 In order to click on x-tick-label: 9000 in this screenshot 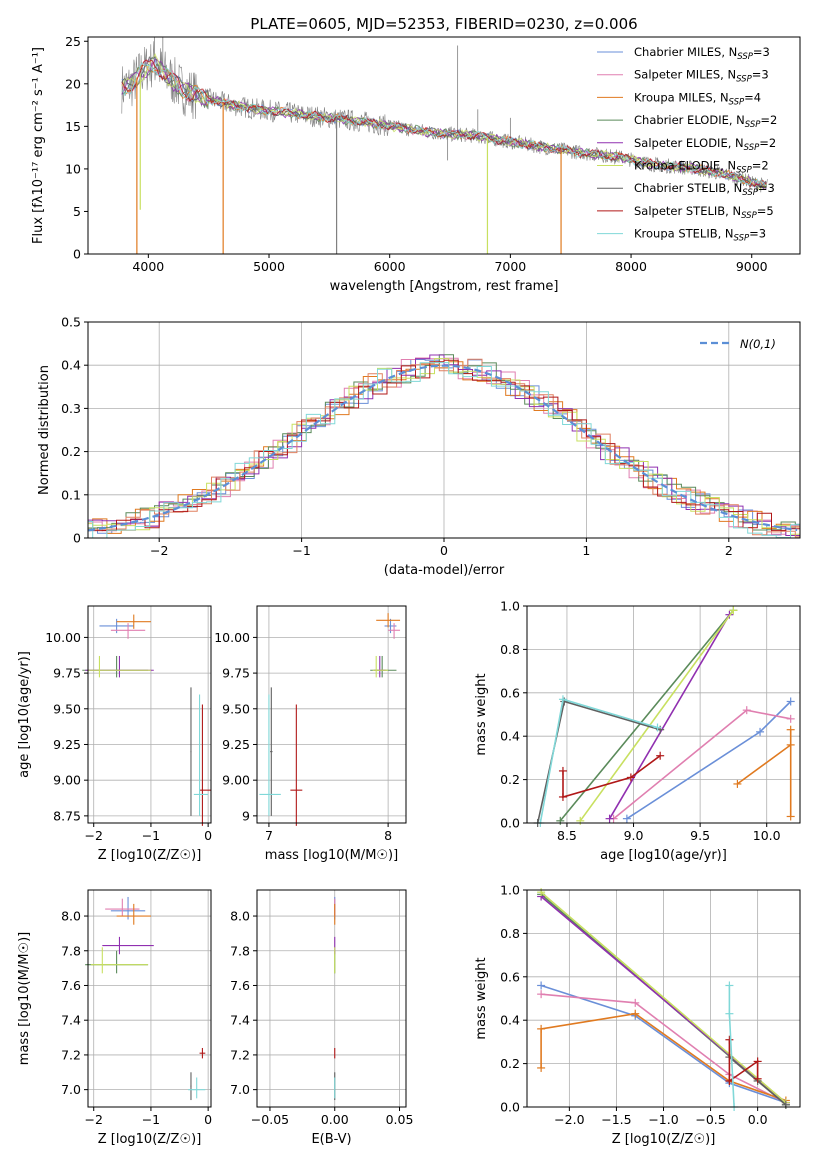, I will do `click(752, 266)`.